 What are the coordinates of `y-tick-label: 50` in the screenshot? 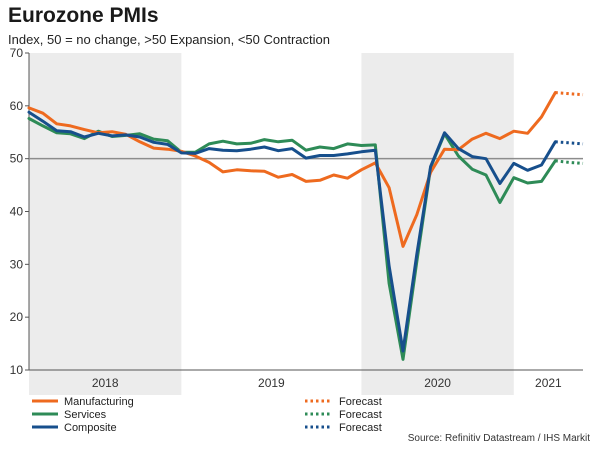 It's located at (17, 159).